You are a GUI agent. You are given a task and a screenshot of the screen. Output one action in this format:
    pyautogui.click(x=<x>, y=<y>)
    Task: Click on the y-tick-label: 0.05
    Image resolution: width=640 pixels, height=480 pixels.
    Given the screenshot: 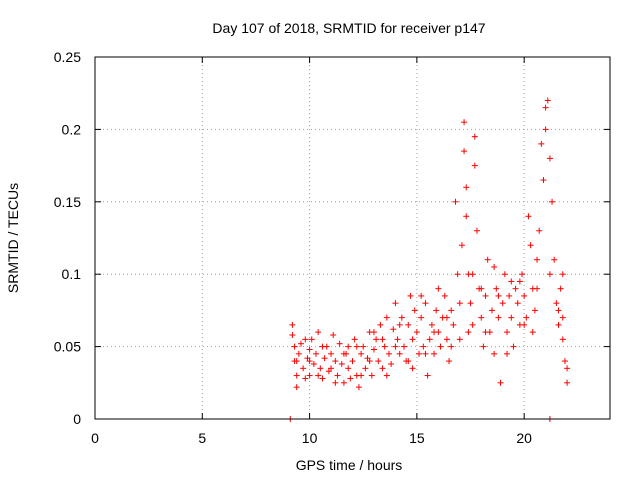 What is the action you would take?
    pyautogui.click(x=67, y=347)
    